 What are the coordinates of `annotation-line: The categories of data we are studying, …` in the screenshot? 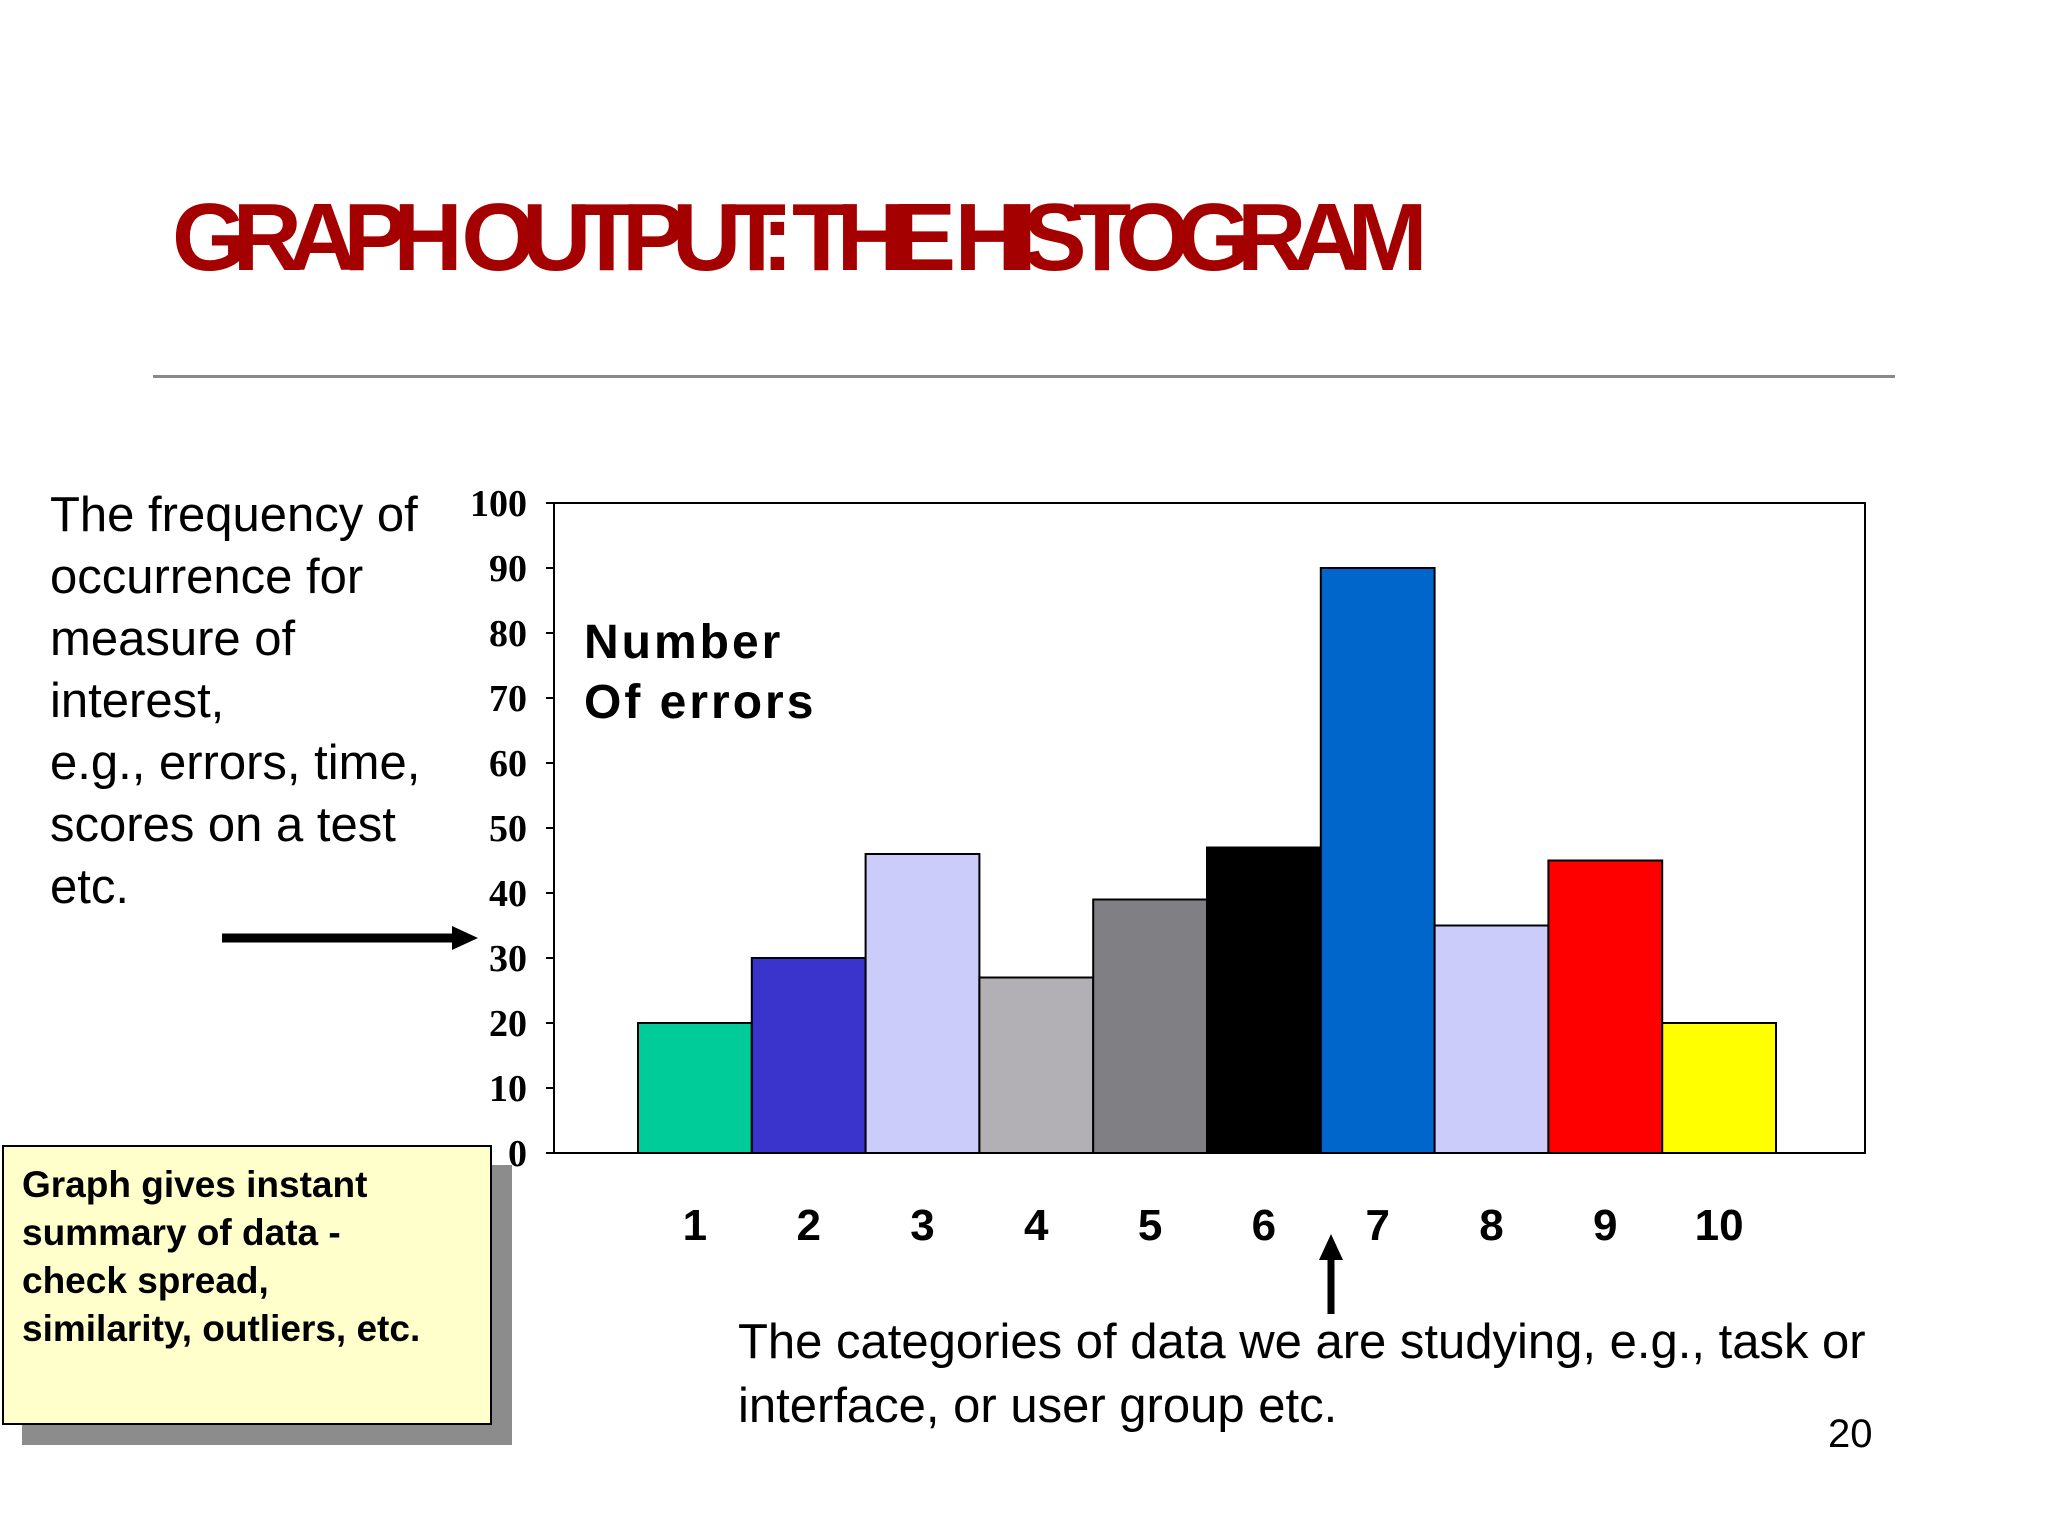 It's located at (1302, 1342).